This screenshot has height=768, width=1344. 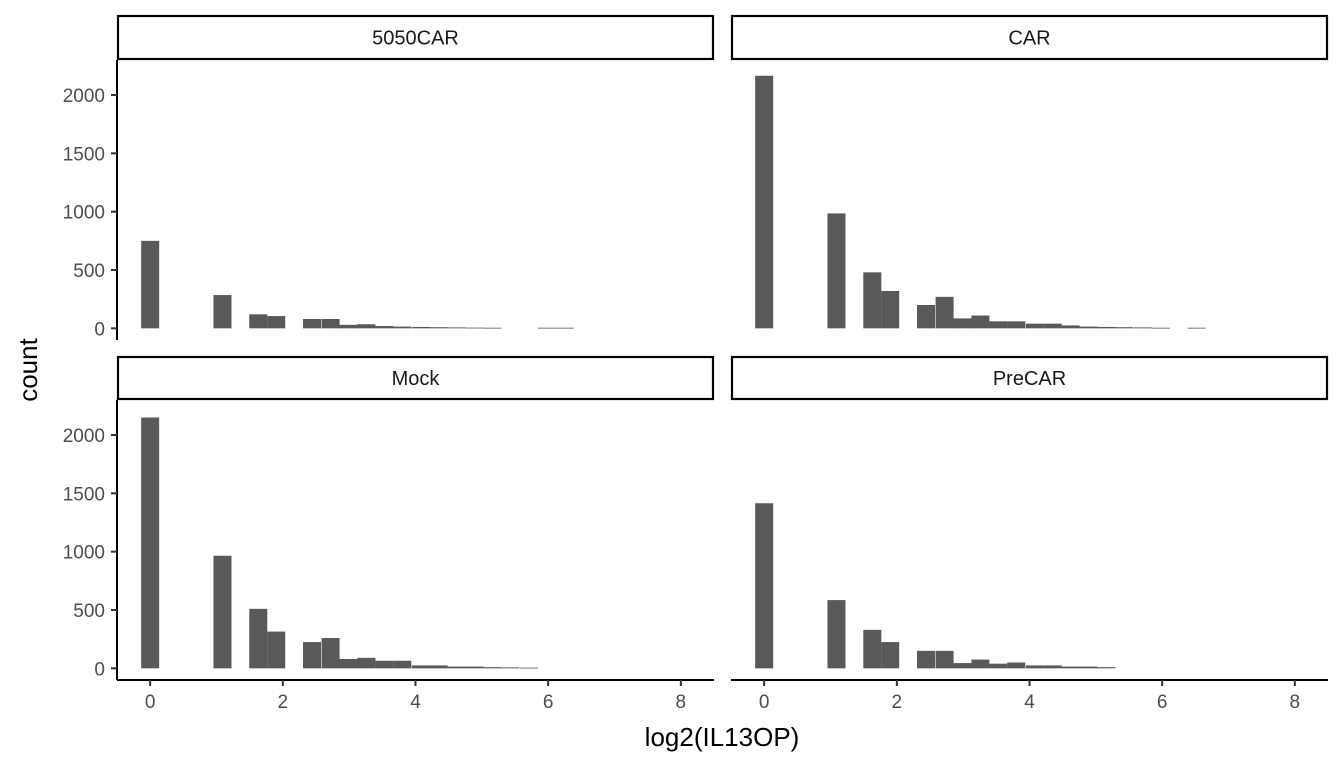 I want to click on facet-strip-label: CAR, so click(x=1029, y=39).